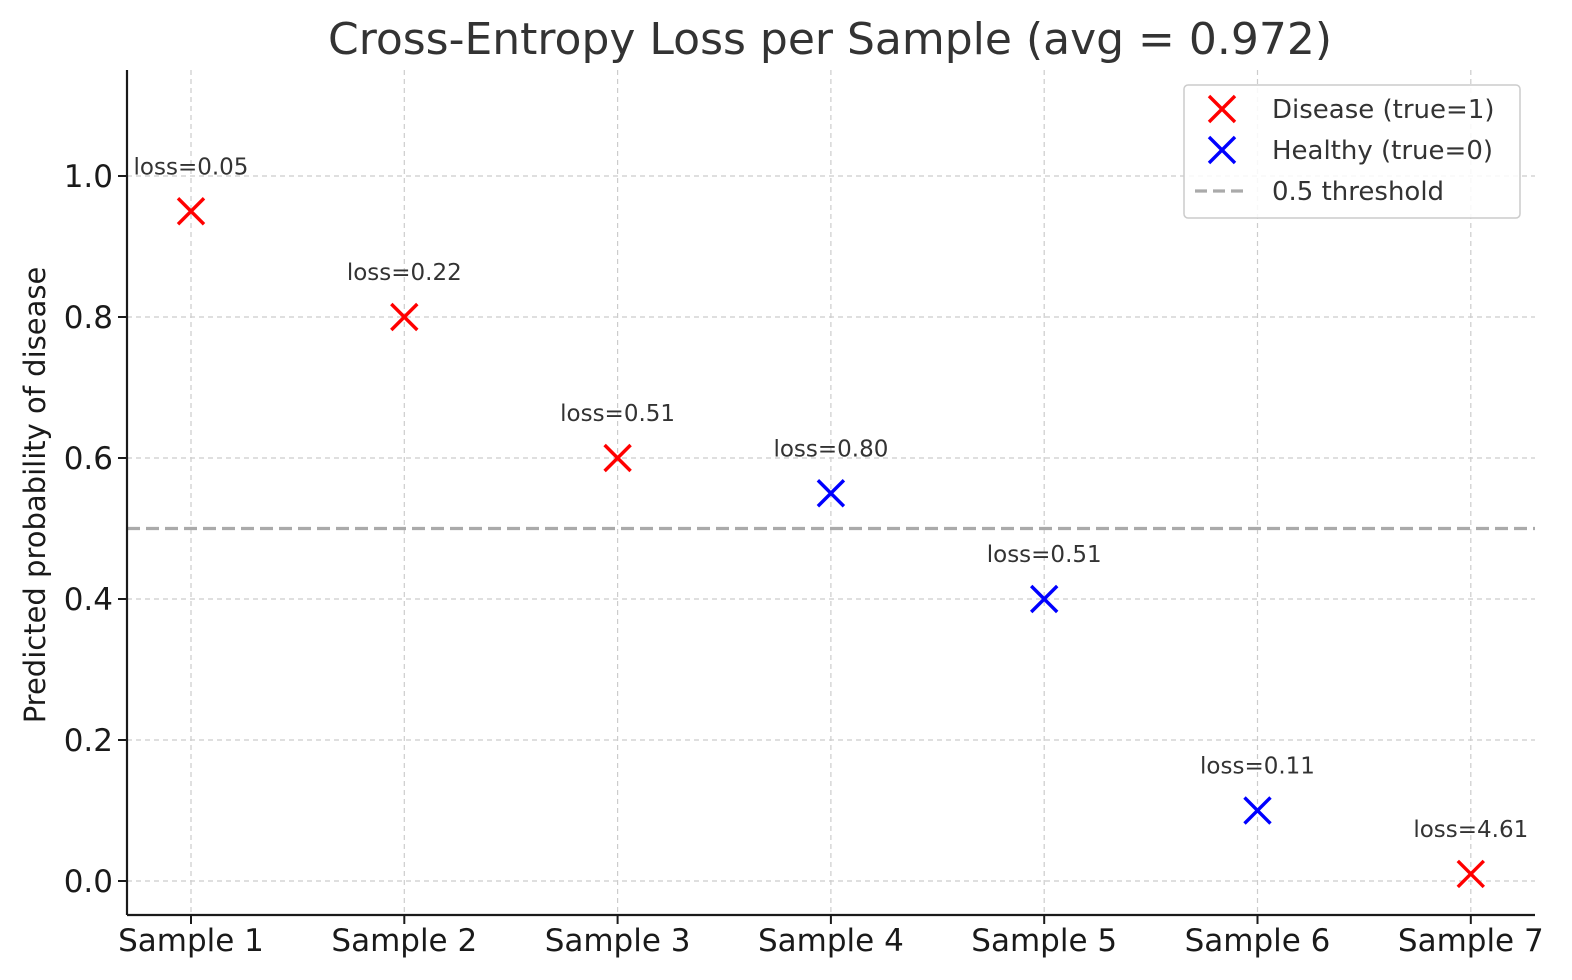 The width and height of the screenshot is (1572, 980). Describe the element at coordinates (191, 941) in the screenshot. I see `x-tick-label: Sample 1` at that location.